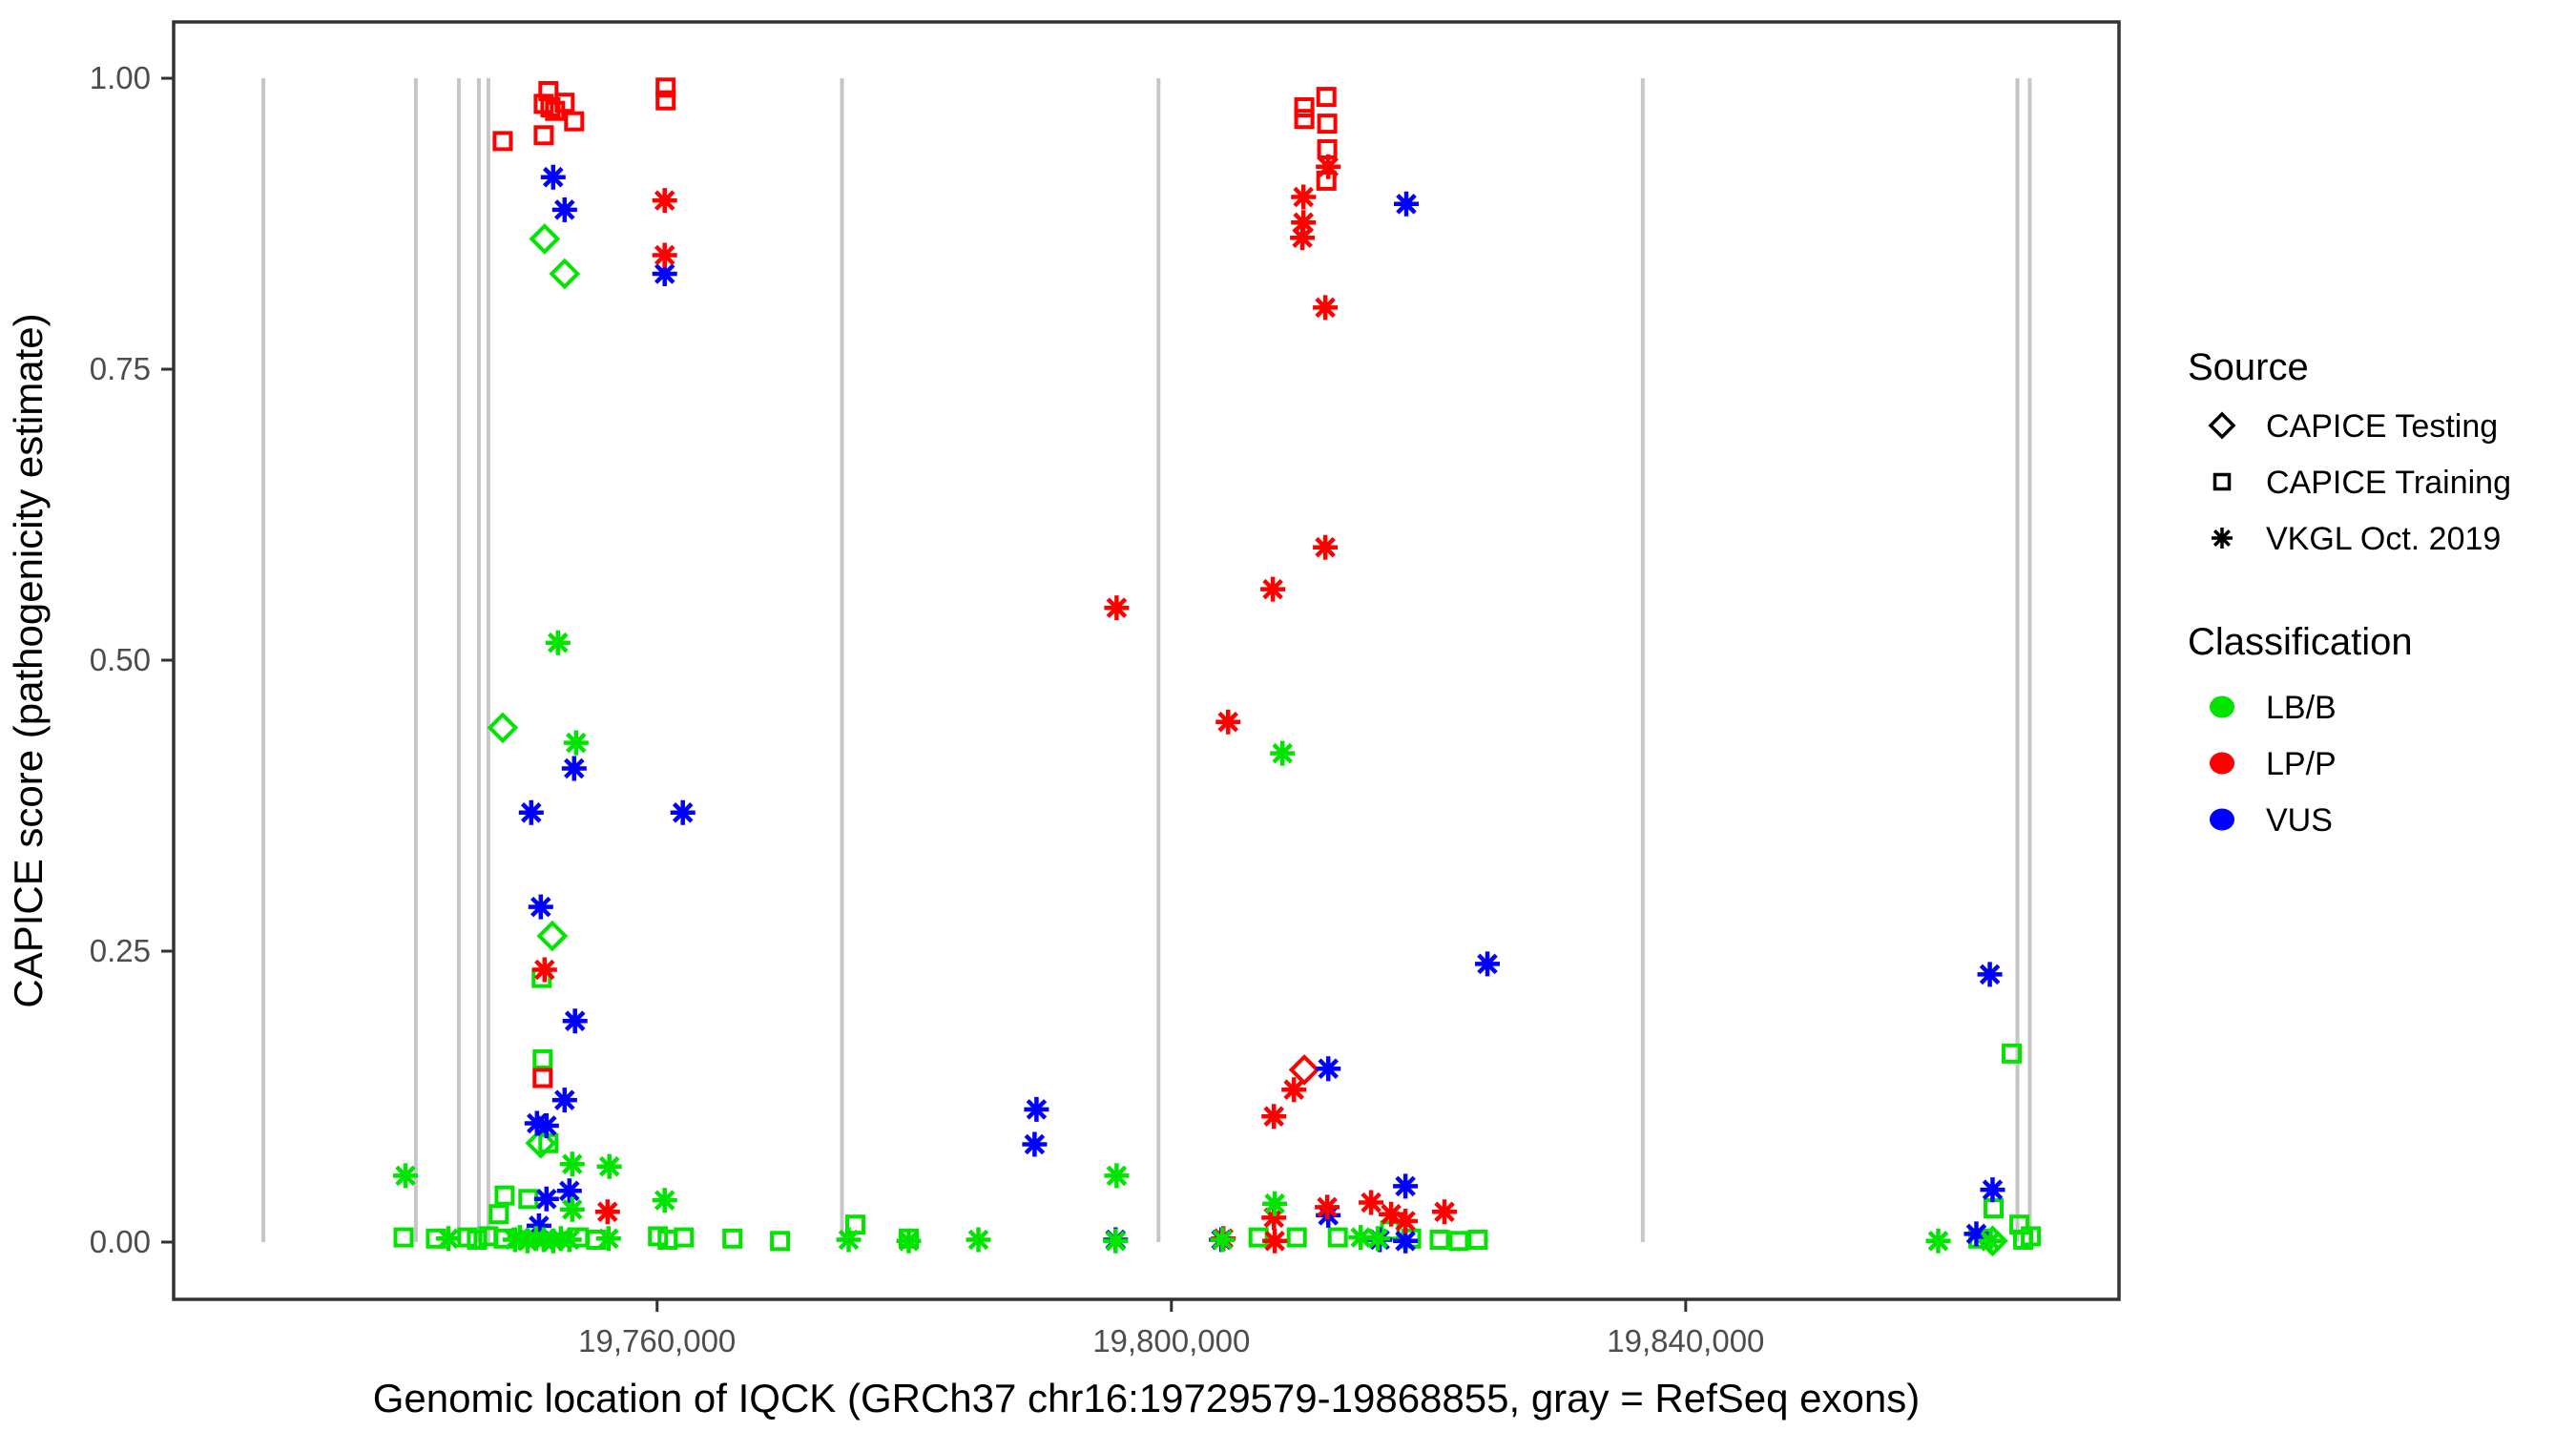 This screenshot has height=1431, width=2576. What do you see at coordinates (120, 1241) in the screenshot?
I see `y-tick-label-0: 0.00` at bounding box center [120, 1241].